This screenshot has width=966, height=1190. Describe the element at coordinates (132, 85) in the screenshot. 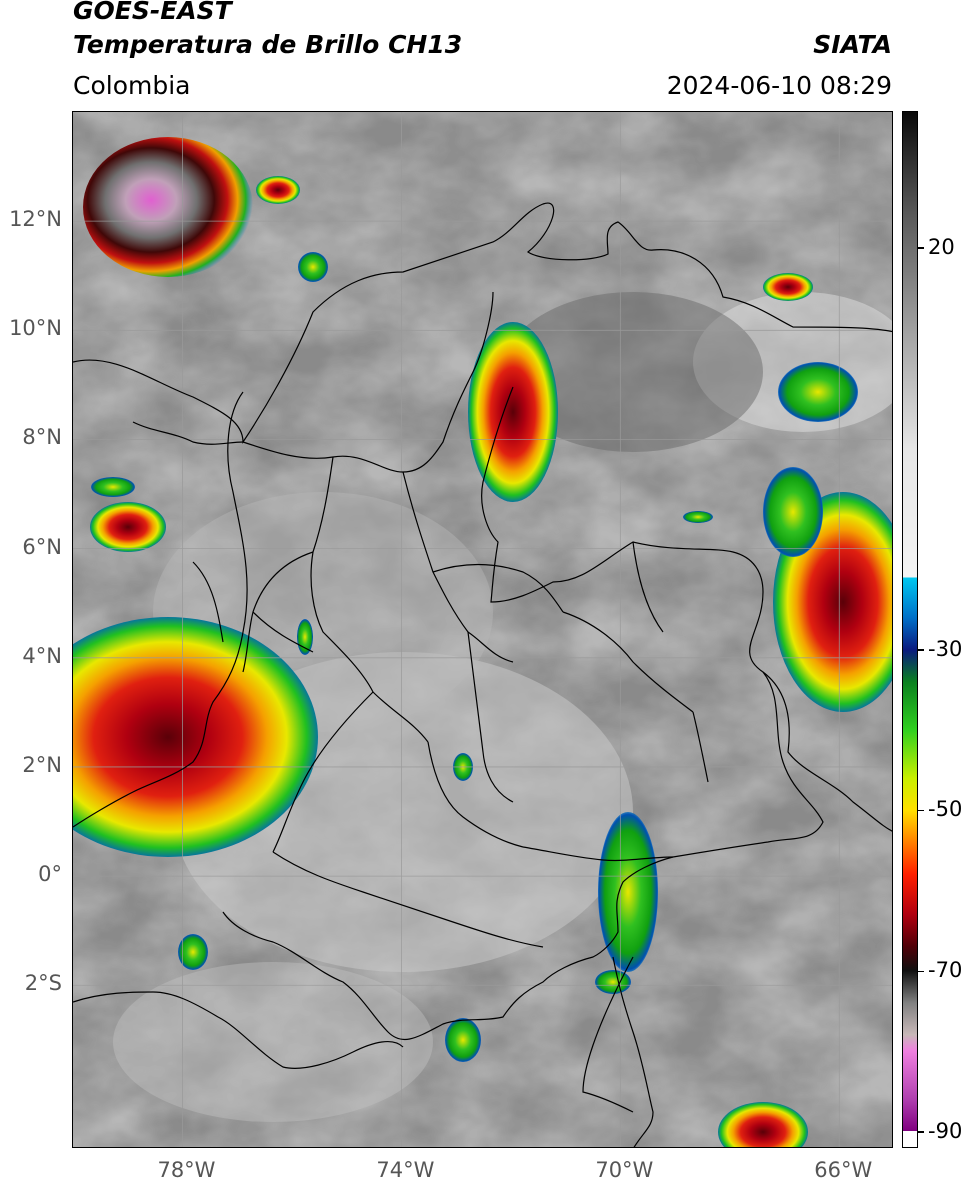

I see `region-label: Colombia` at that location.